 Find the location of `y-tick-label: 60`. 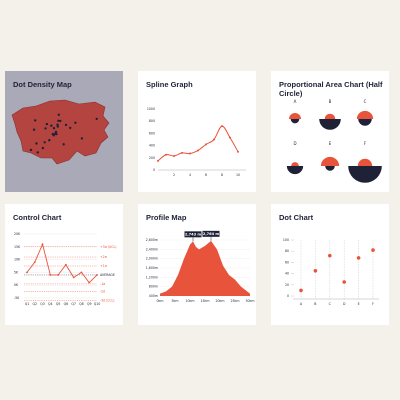

y-tick-label: 60 is located at coordinates (287, 262).